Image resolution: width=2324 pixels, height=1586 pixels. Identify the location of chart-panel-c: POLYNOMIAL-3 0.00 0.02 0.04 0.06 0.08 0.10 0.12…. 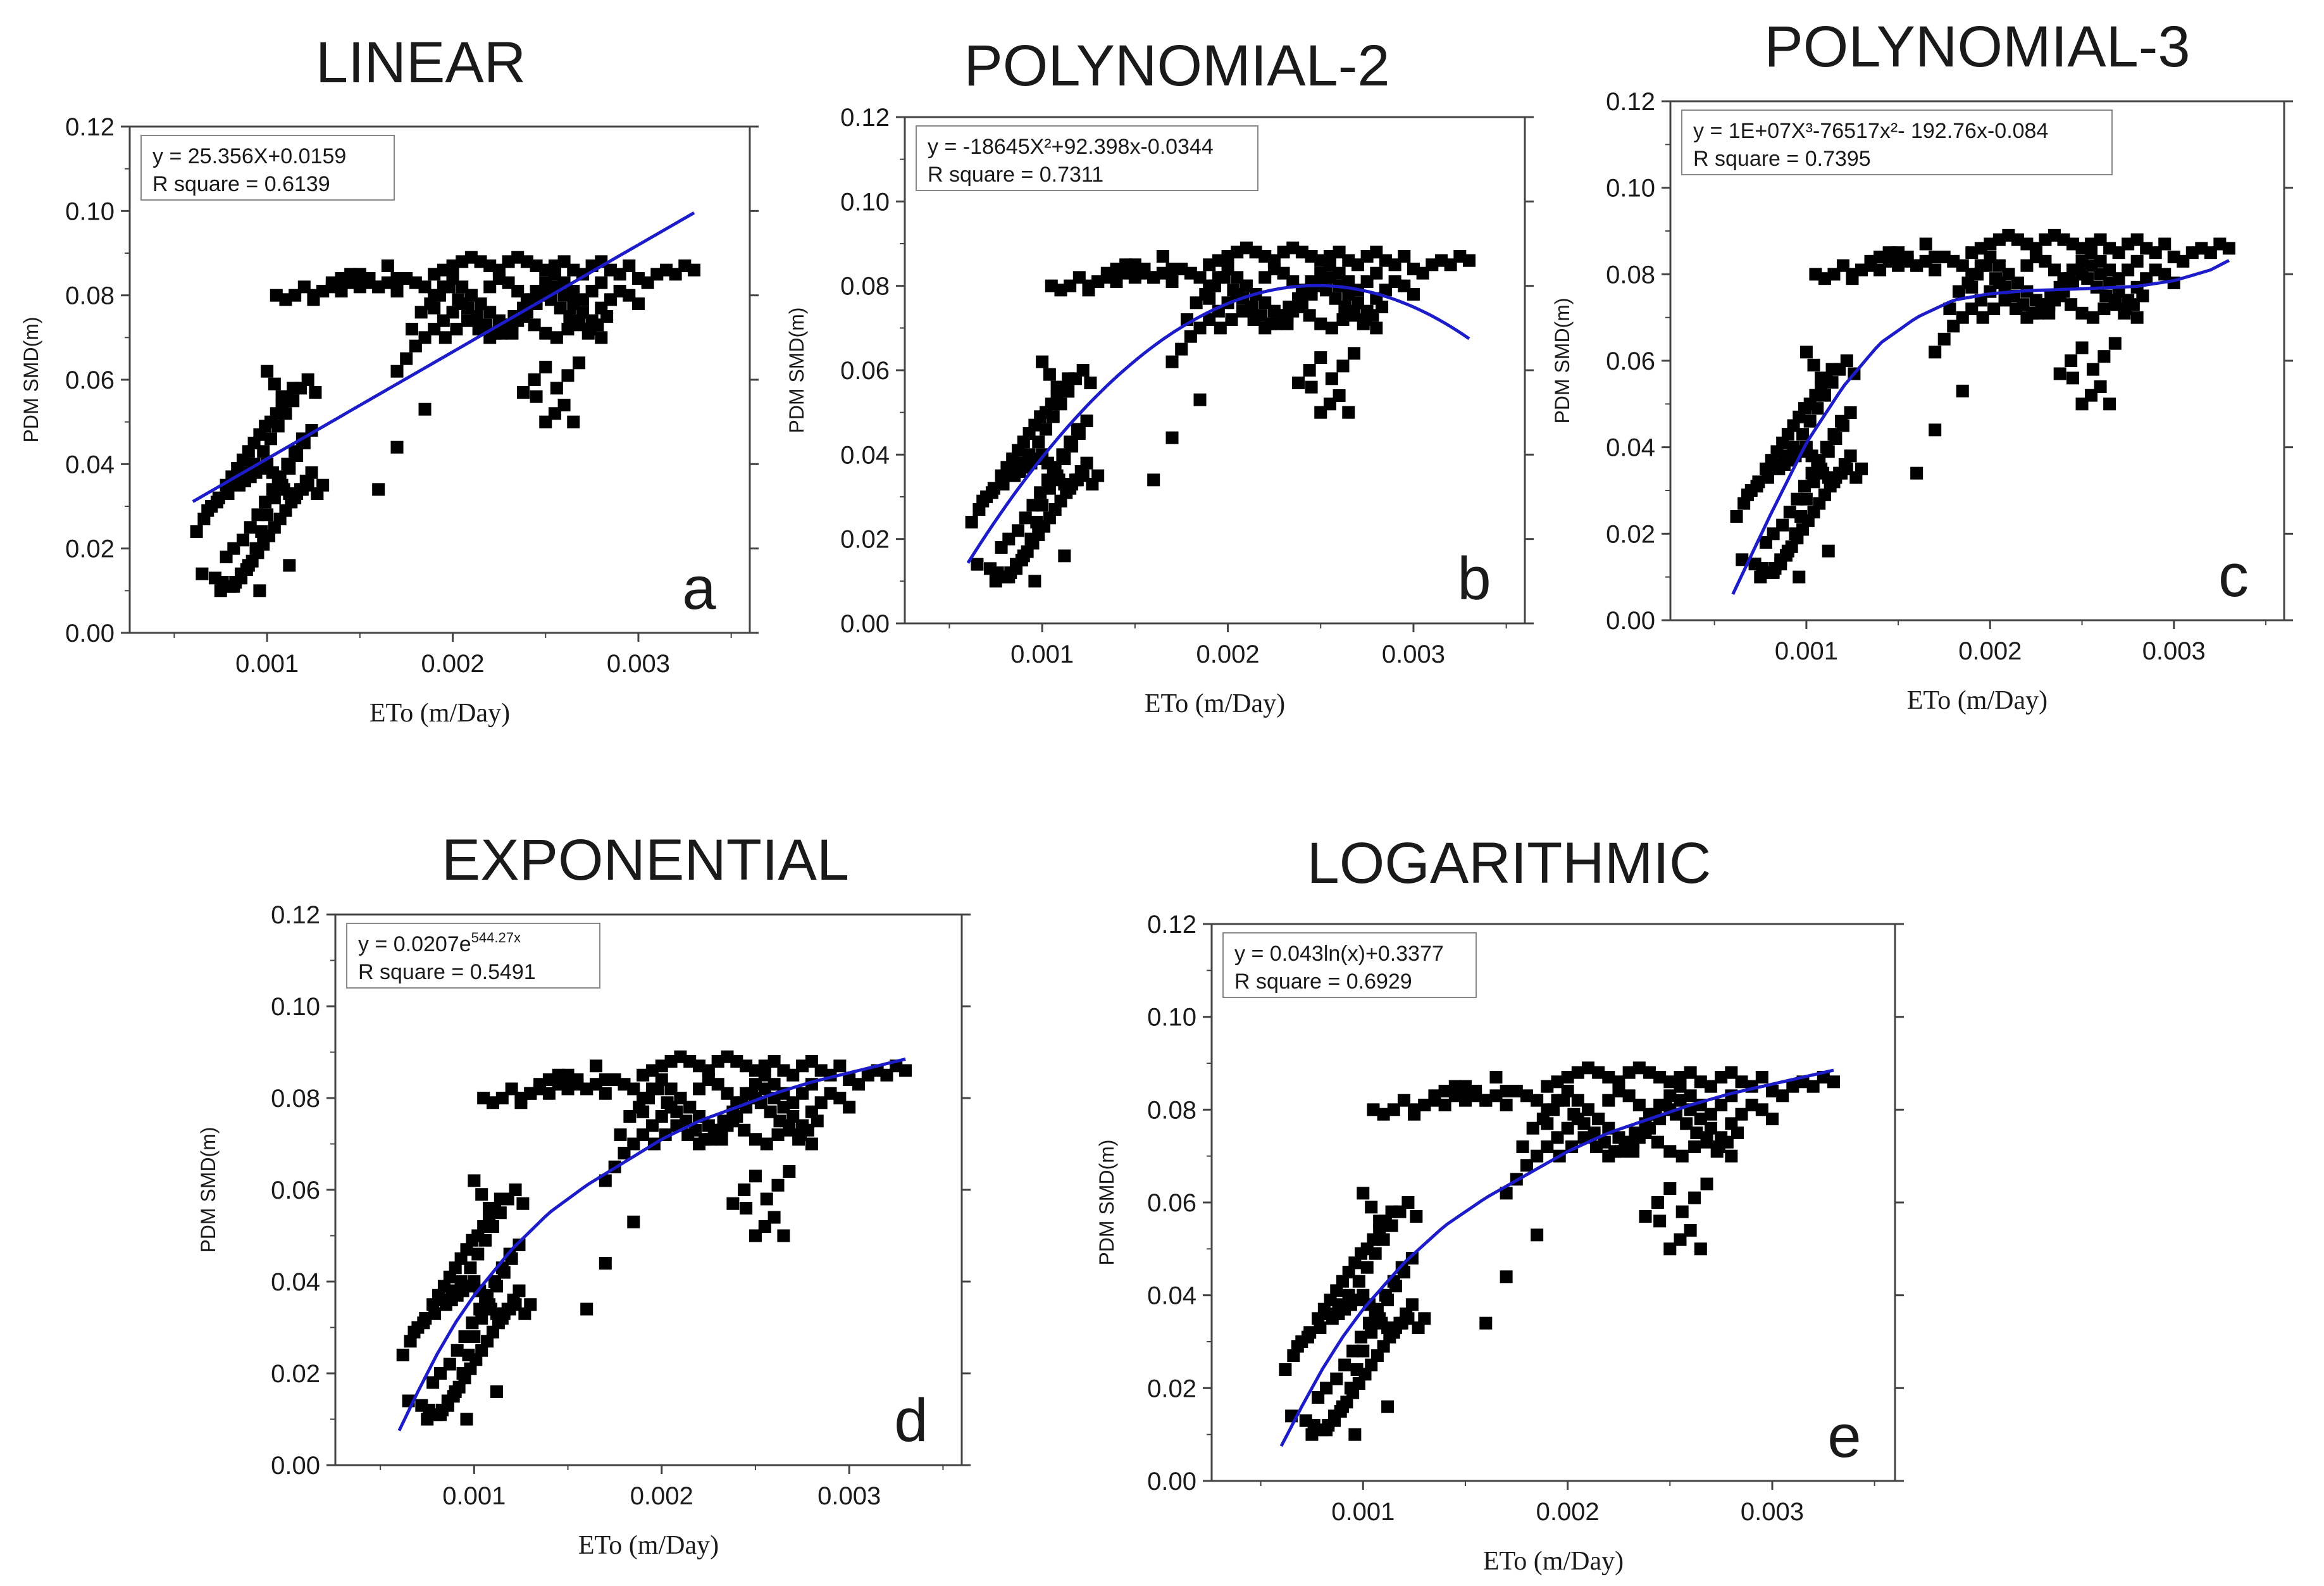
(1922, 365).